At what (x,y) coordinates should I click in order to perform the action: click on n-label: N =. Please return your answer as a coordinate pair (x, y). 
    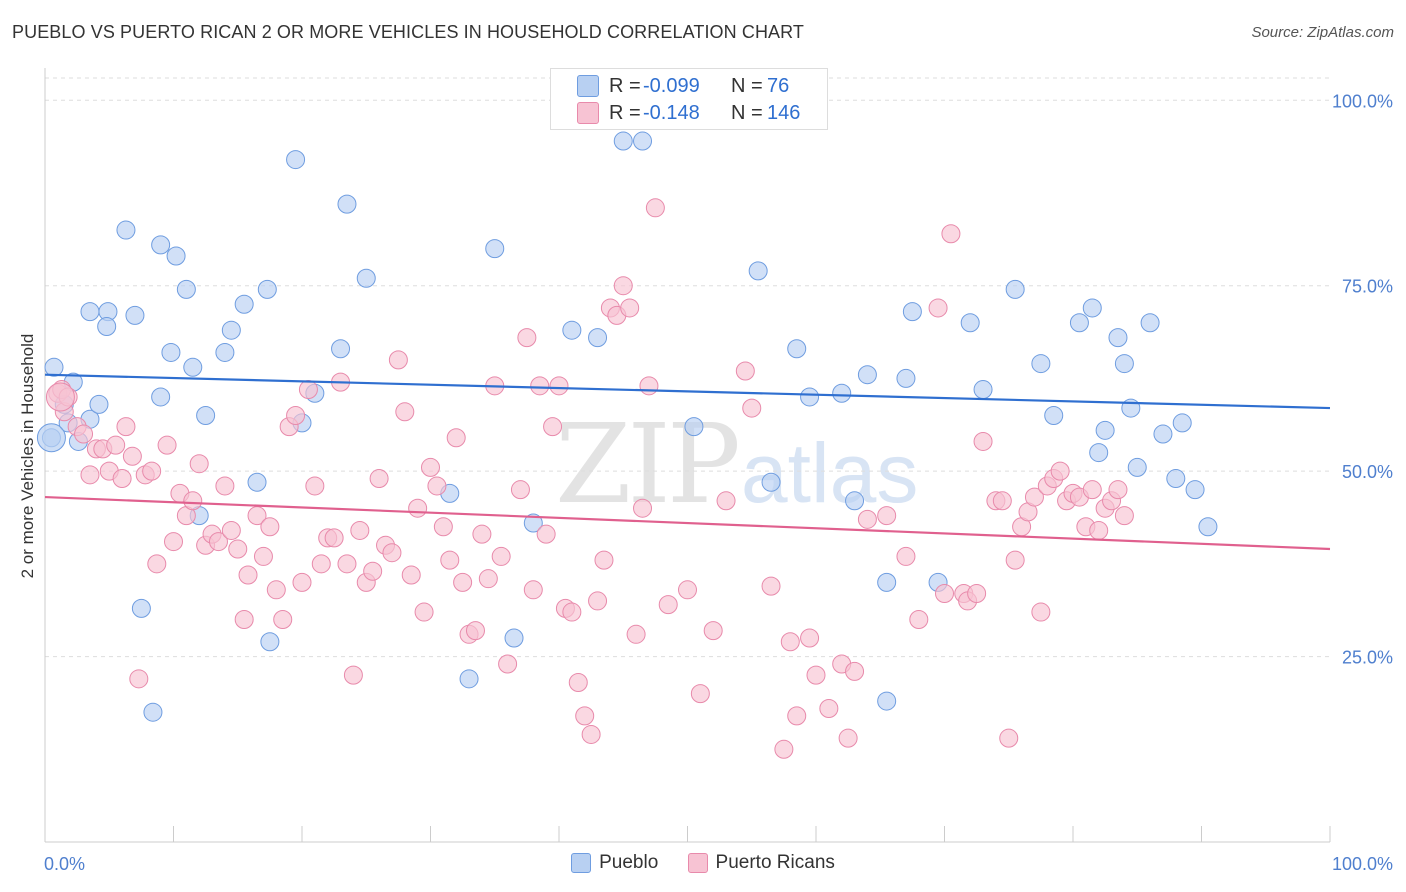
    Looking at the image, I should click on (747, 85).